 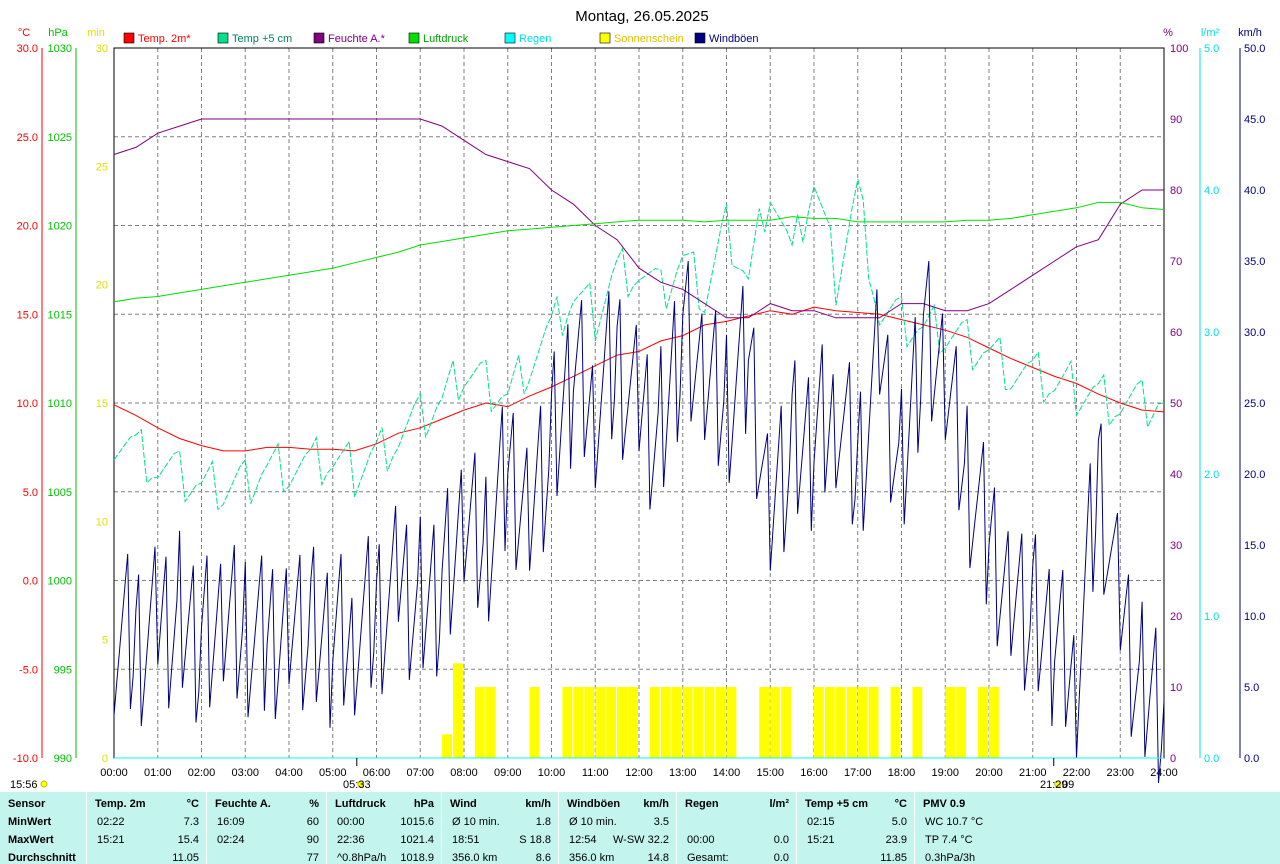 What do you see at coordinates (535, 840) in the screenshot?
I see `footer-cell-value: S 18.8` at bounding box center [535, 840].